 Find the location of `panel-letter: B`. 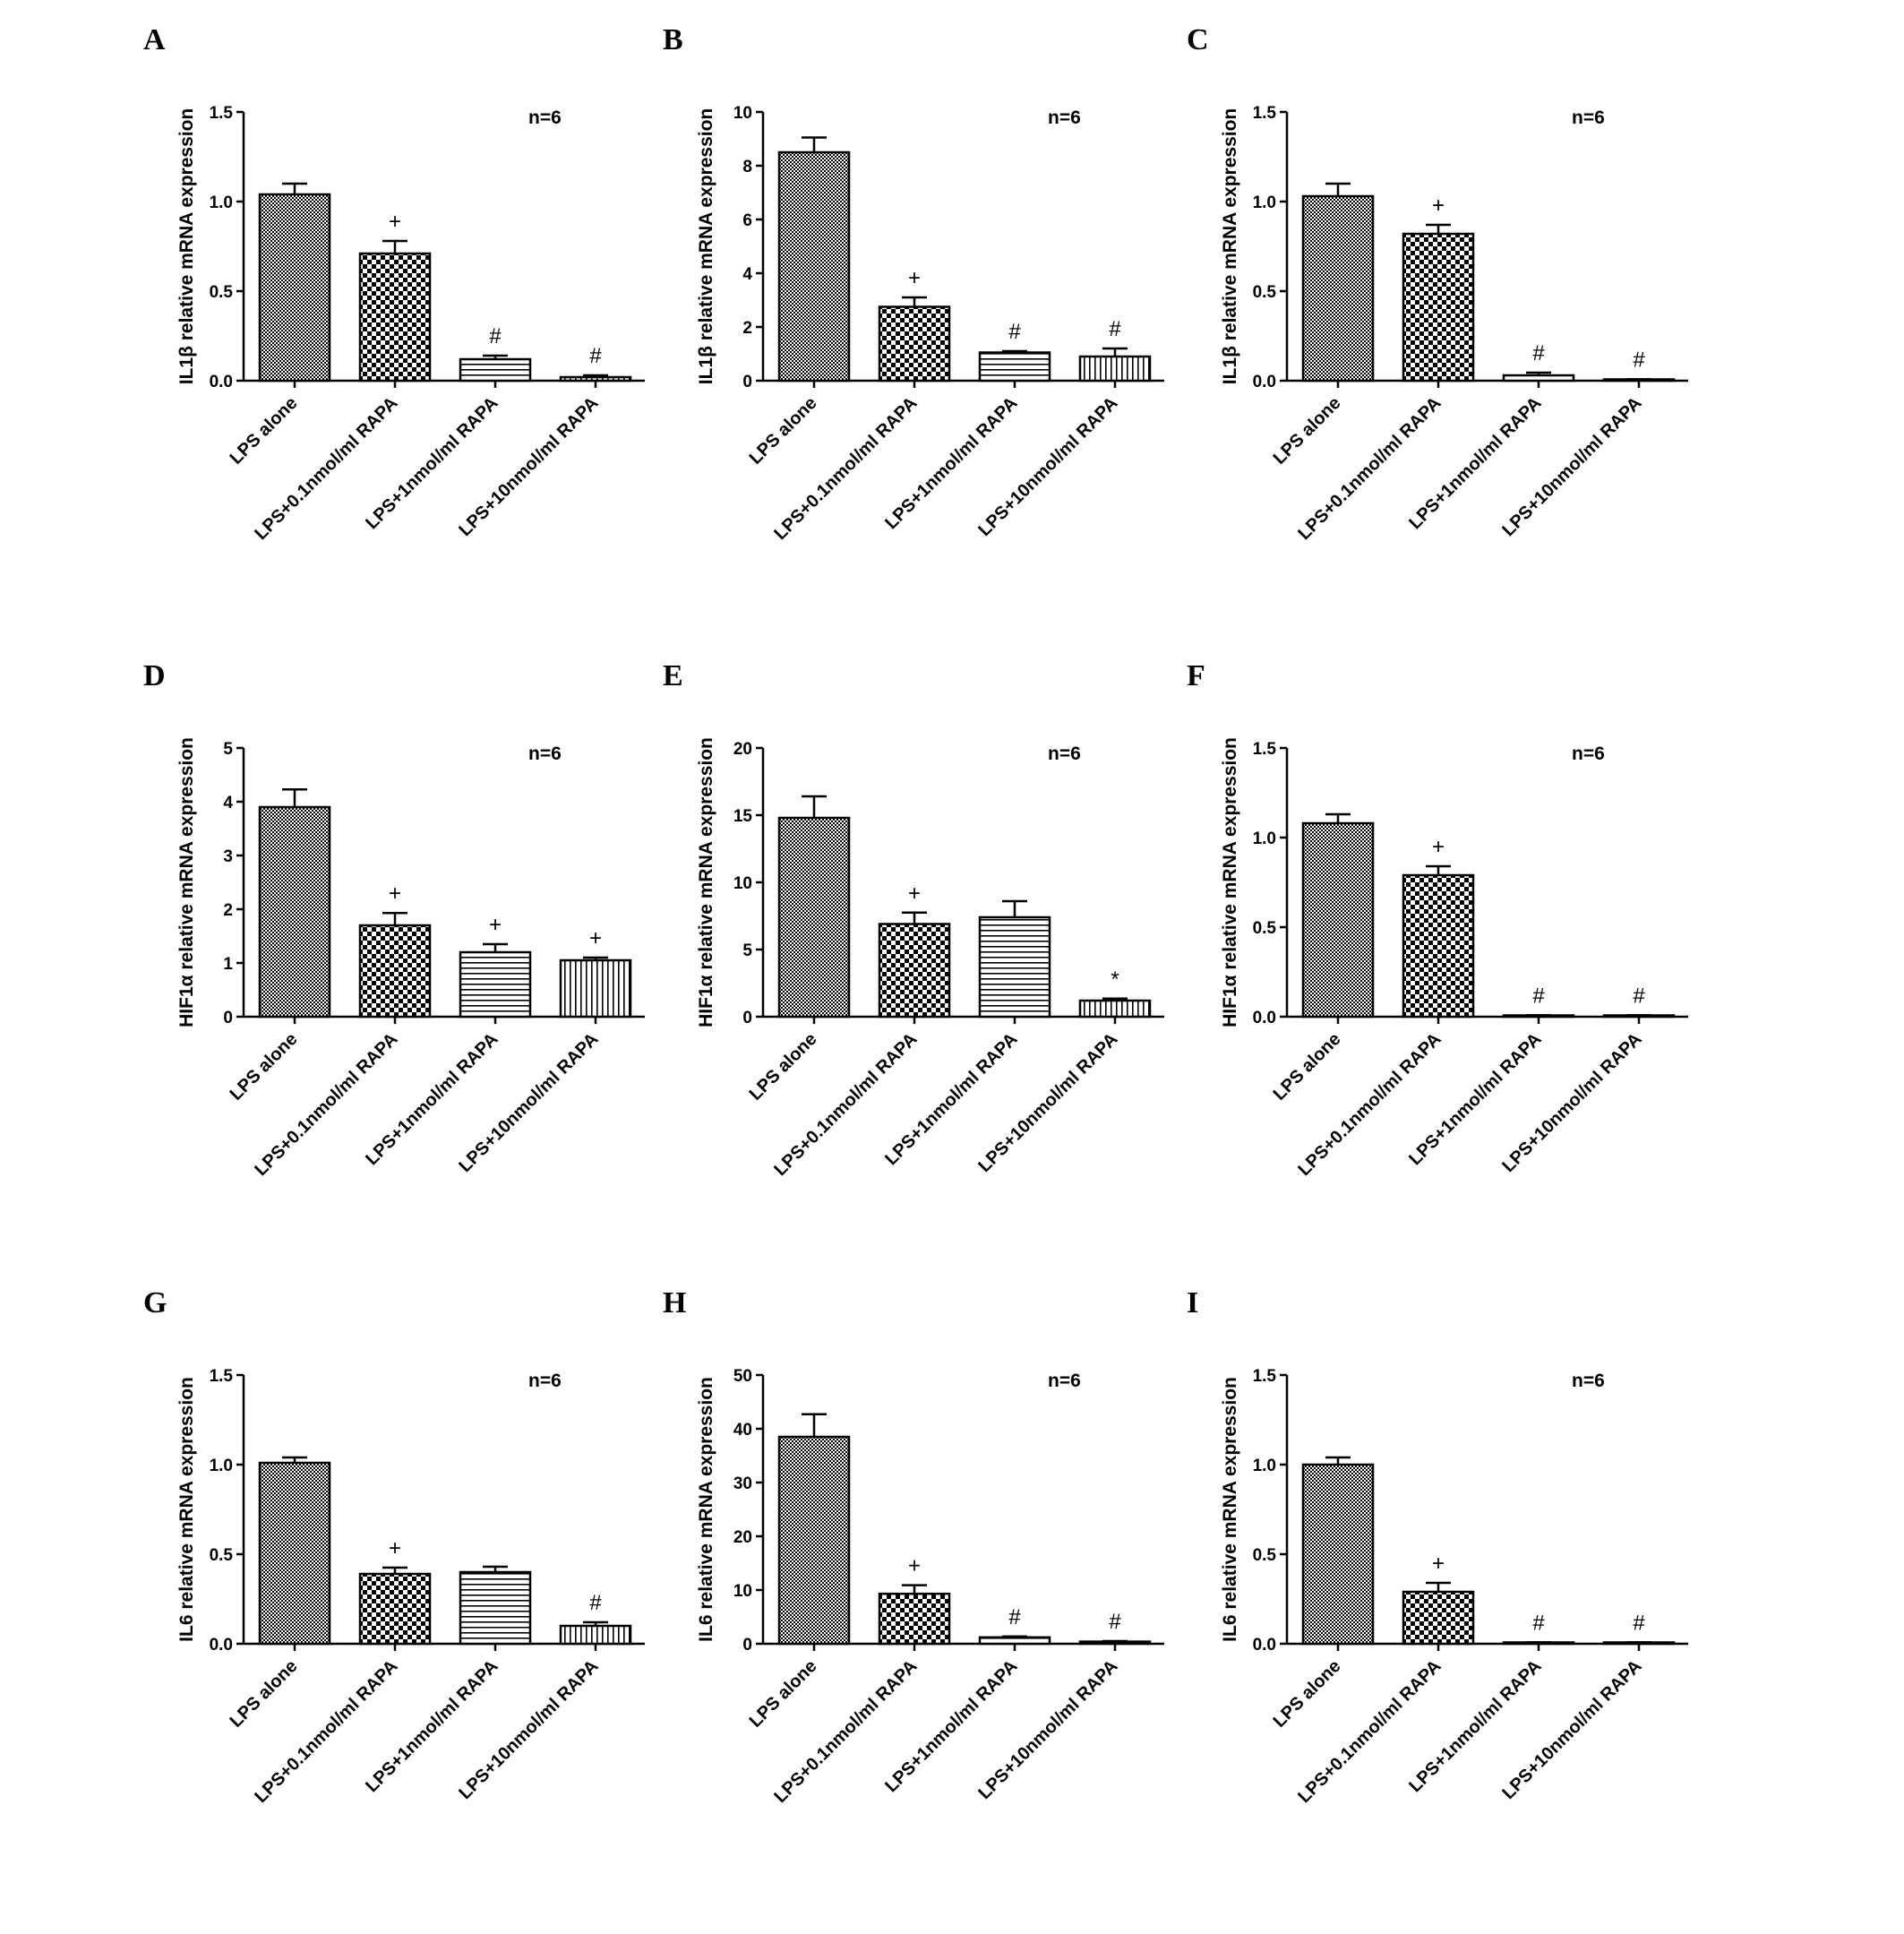

panel-letter: B is located at coordinates (673, 39).